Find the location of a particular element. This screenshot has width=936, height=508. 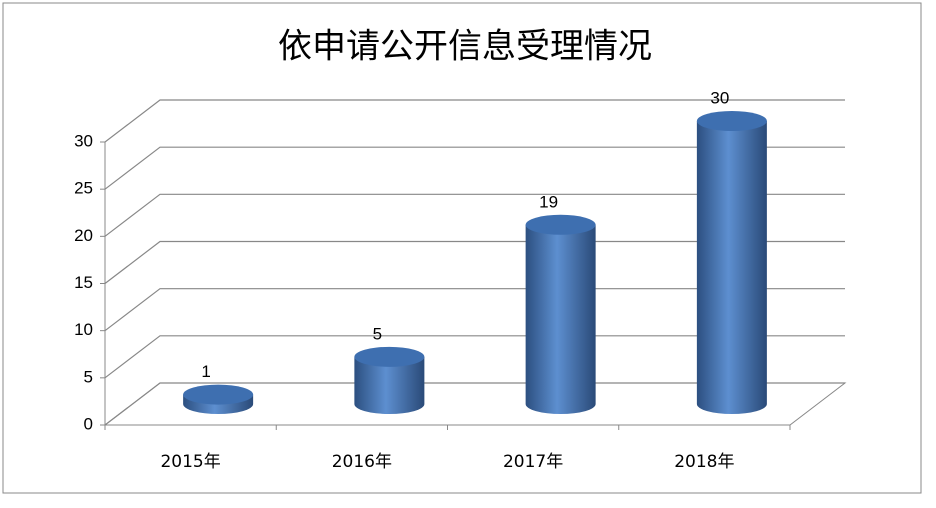

value-label: 1 is located at coordinates (205, 371).